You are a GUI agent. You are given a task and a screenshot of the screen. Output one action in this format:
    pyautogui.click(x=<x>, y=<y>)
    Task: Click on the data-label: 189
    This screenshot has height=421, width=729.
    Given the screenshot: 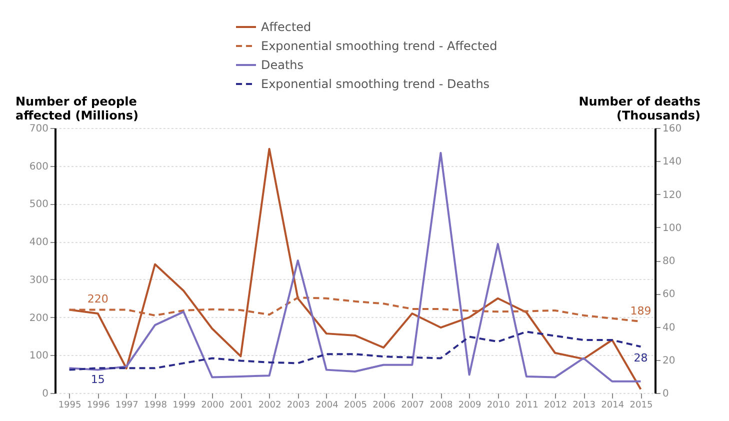 What is the action you would take?
    pyautogui.click(x=641, y=311)
    